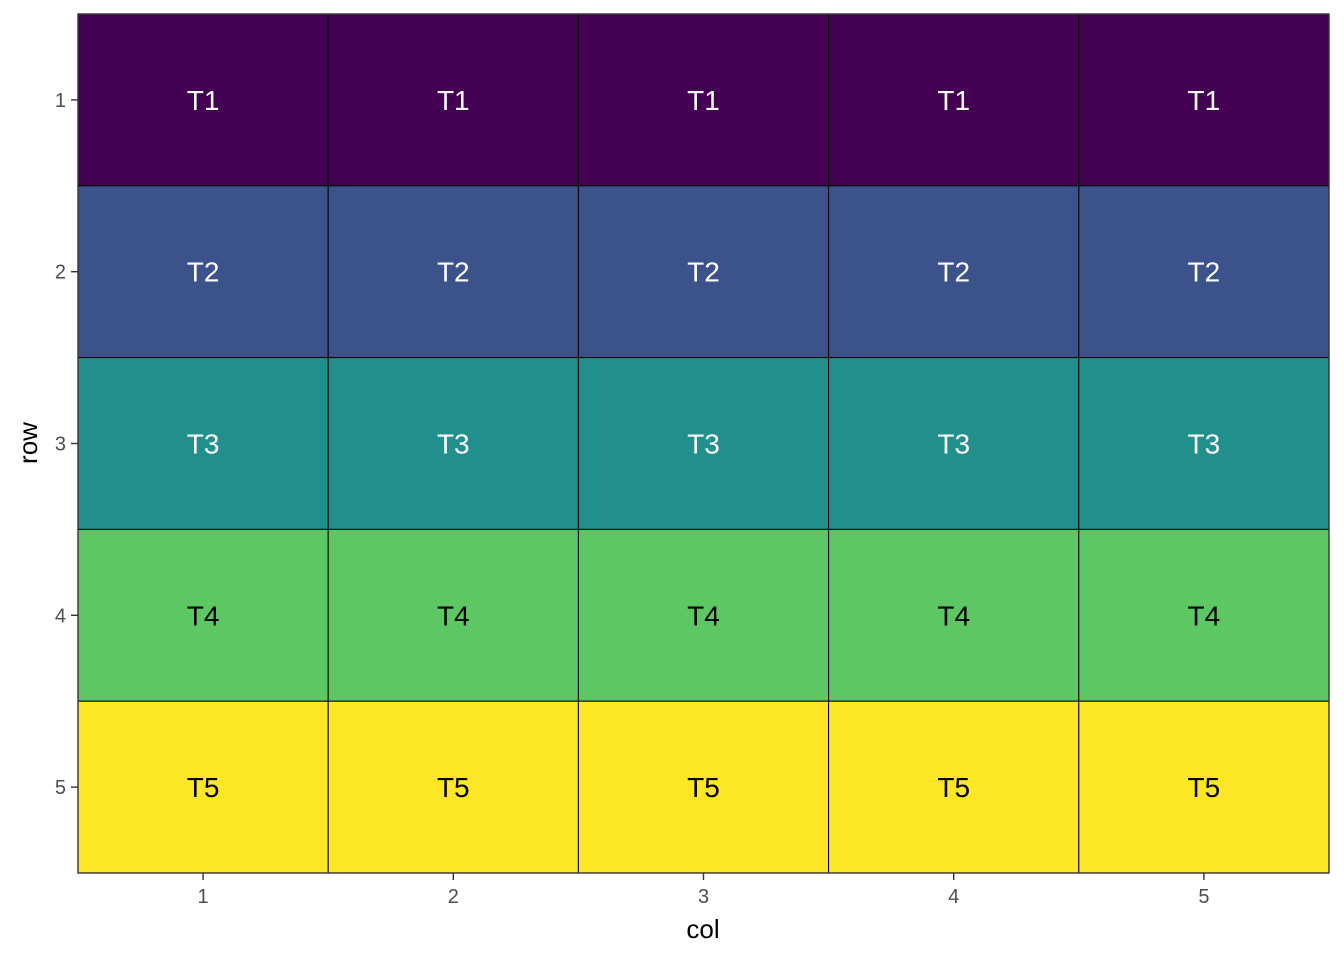  Describe the element at coordinates (60, 616) in the screenshot. I see `y-tick-label: 4` at that location.